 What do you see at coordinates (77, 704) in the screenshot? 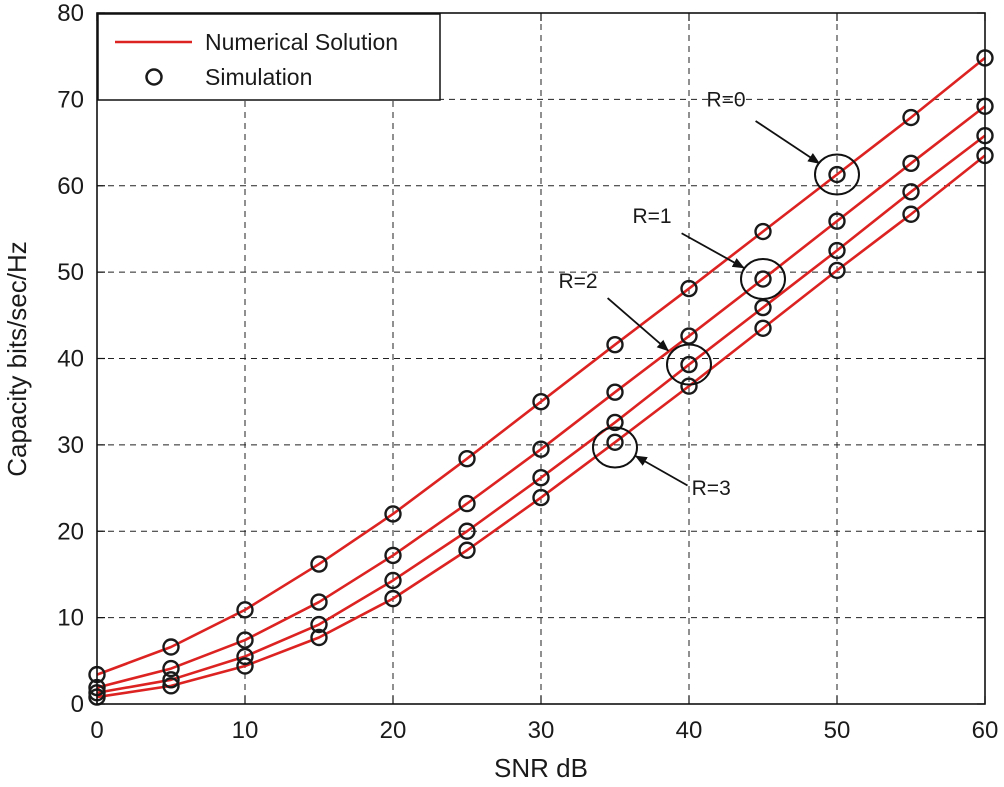
I see `y-tick-label: 0` at bounding box center [77, 704].